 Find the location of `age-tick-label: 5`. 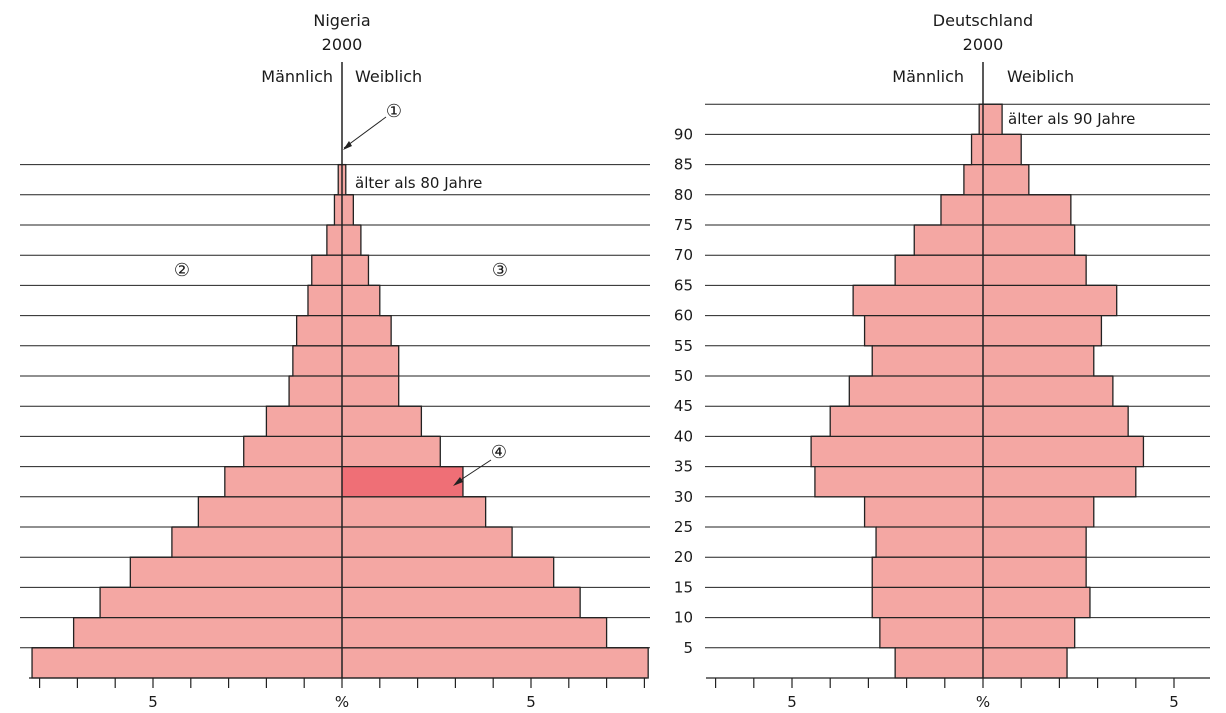

age-tick-label: 5 is located at coordinates (688, 648).